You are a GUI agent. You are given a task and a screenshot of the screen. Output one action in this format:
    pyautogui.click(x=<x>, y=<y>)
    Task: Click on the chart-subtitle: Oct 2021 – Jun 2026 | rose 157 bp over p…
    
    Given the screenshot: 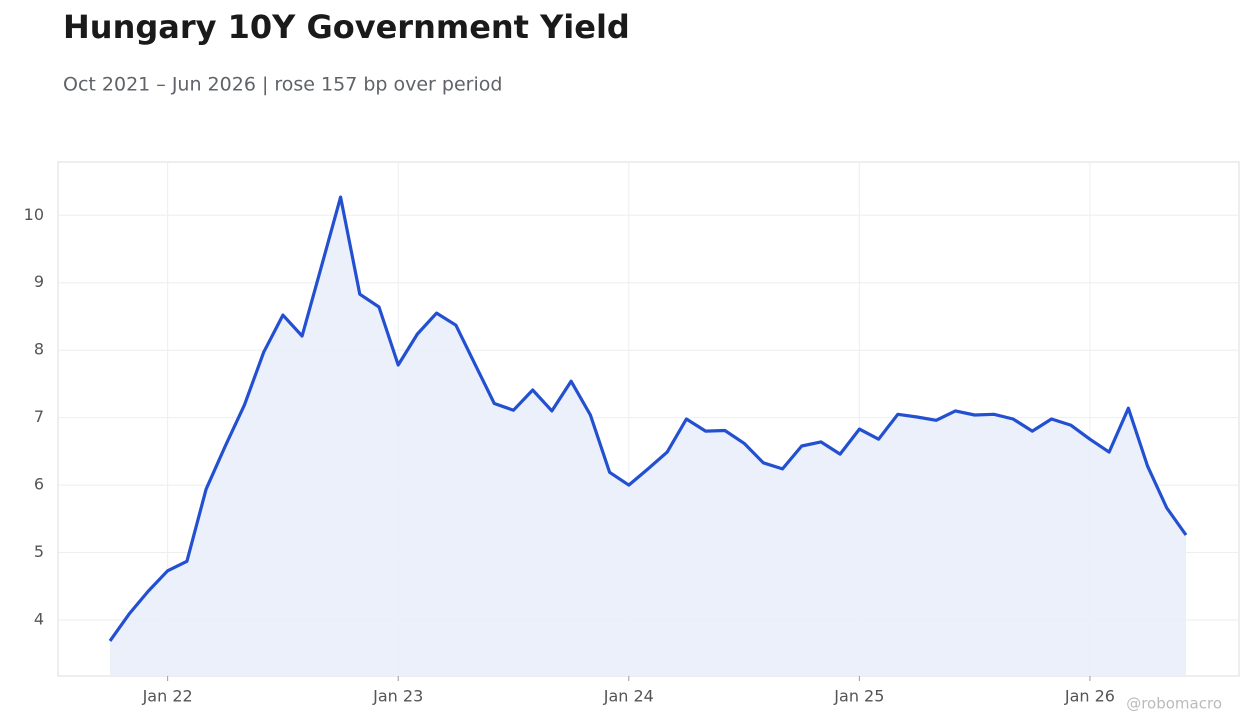 What is the action you would take?
    pyautogui.click(x=282, y=85)
    